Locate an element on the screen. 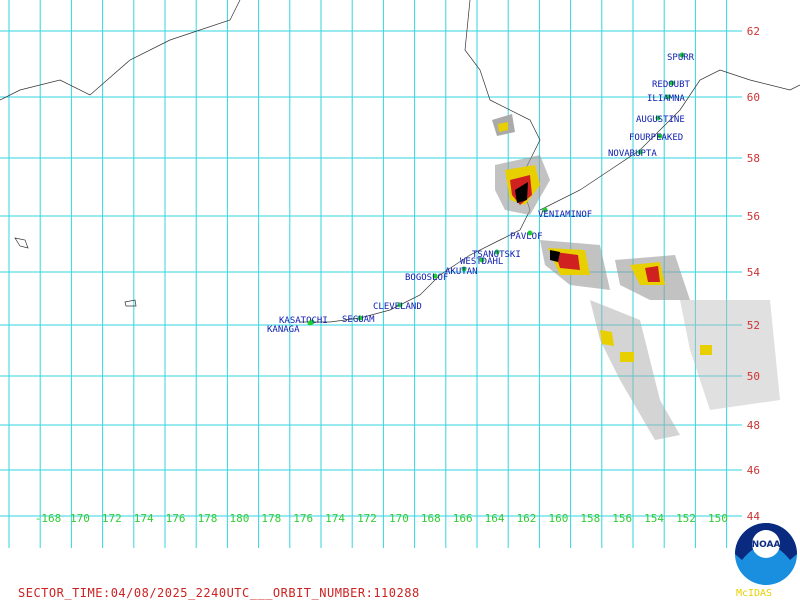  latitude-label: 50 is located at coordinates (753, 376).